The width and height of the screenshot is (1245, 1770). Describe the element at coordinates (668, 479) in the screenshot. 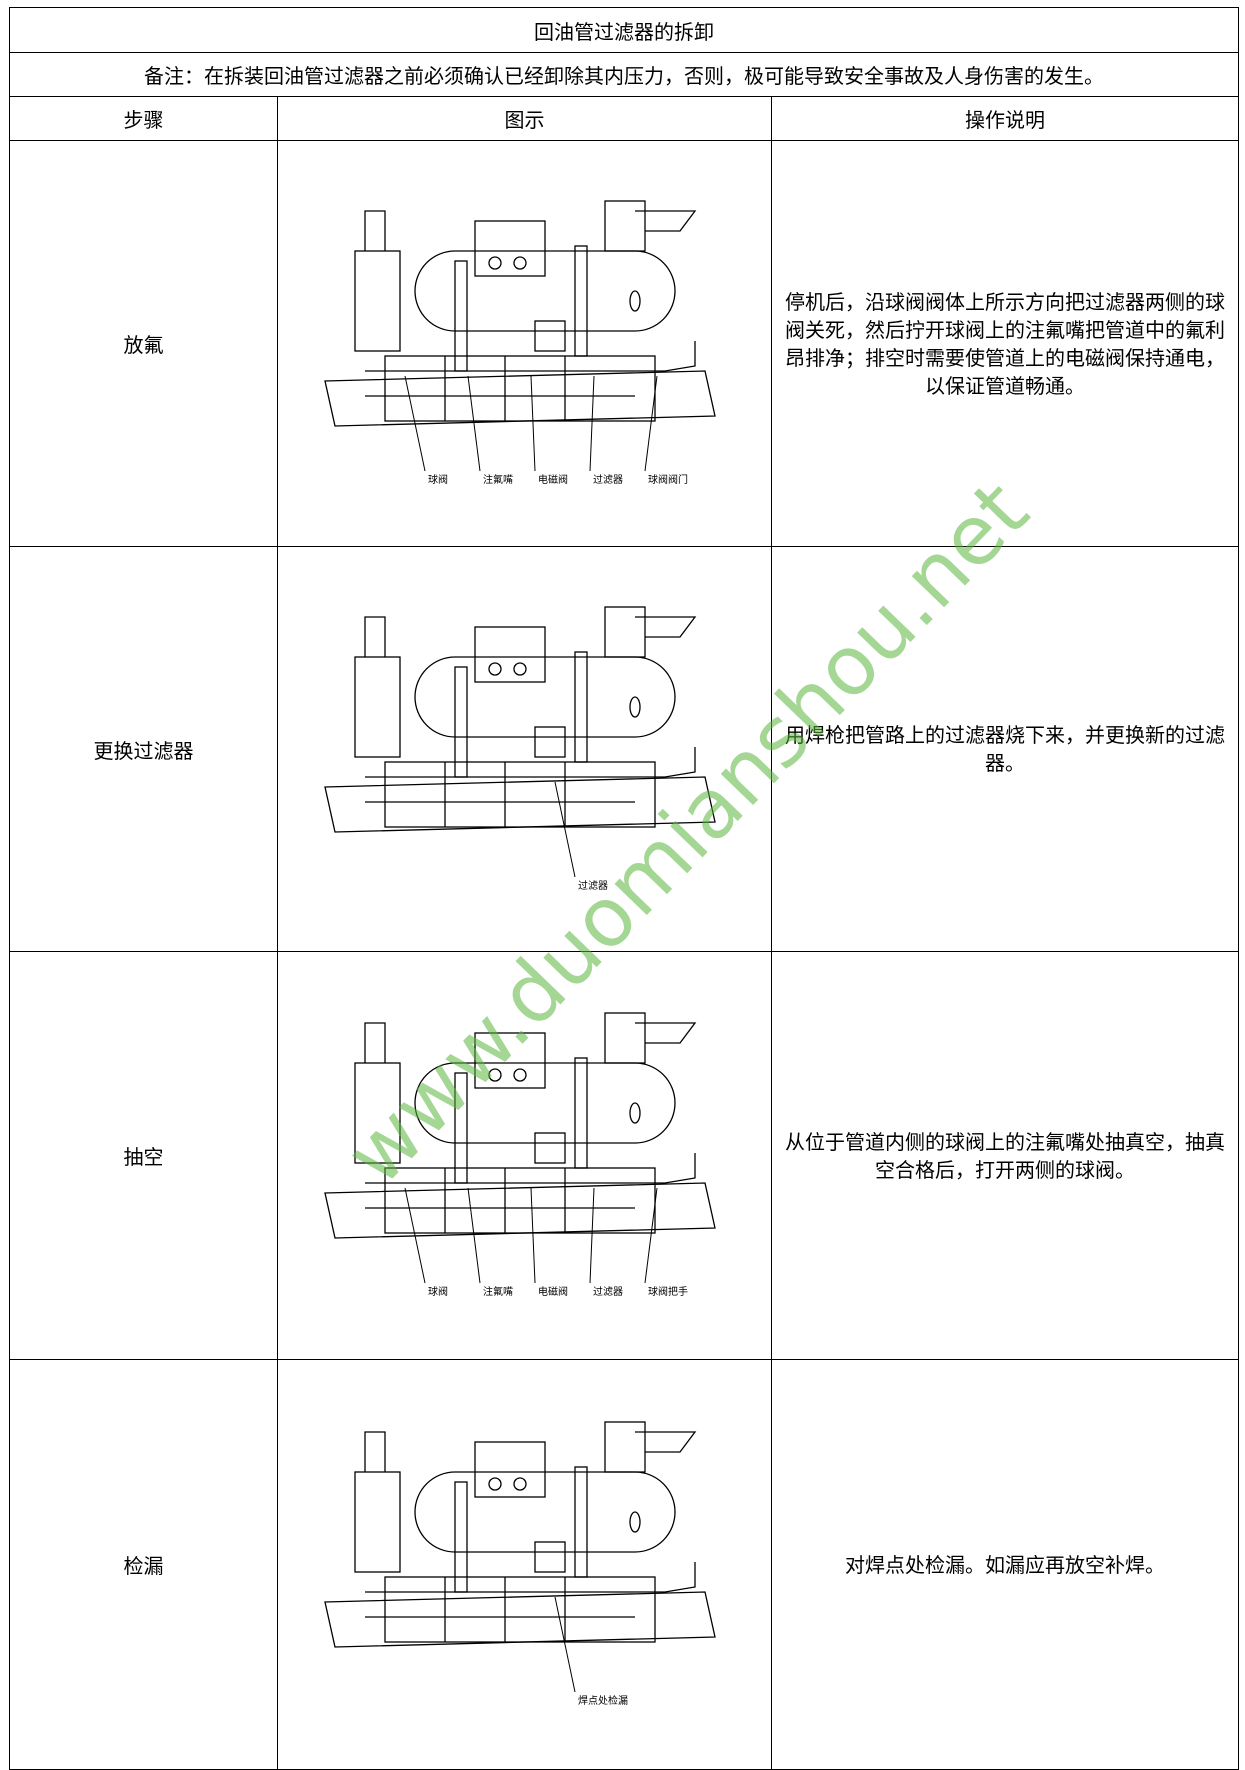

I see `diagram-label: 球阀阀门` at that location.